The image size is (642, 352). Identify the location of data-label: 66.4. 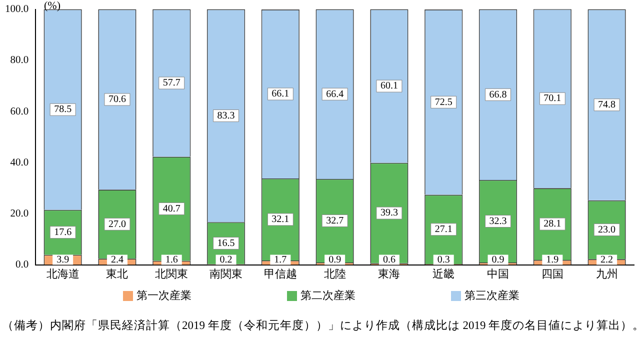
(335, 94).